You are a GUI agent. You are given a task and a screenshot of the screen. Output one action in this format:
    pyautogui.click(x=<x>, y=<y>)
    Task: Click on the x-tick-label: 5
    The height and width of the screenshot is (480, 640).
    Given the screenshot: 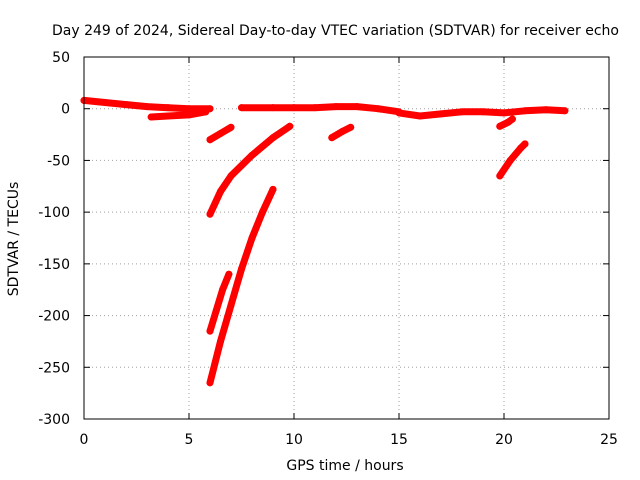 What is the action you would take?
    pyautogui.click(x=189, y=440)
    